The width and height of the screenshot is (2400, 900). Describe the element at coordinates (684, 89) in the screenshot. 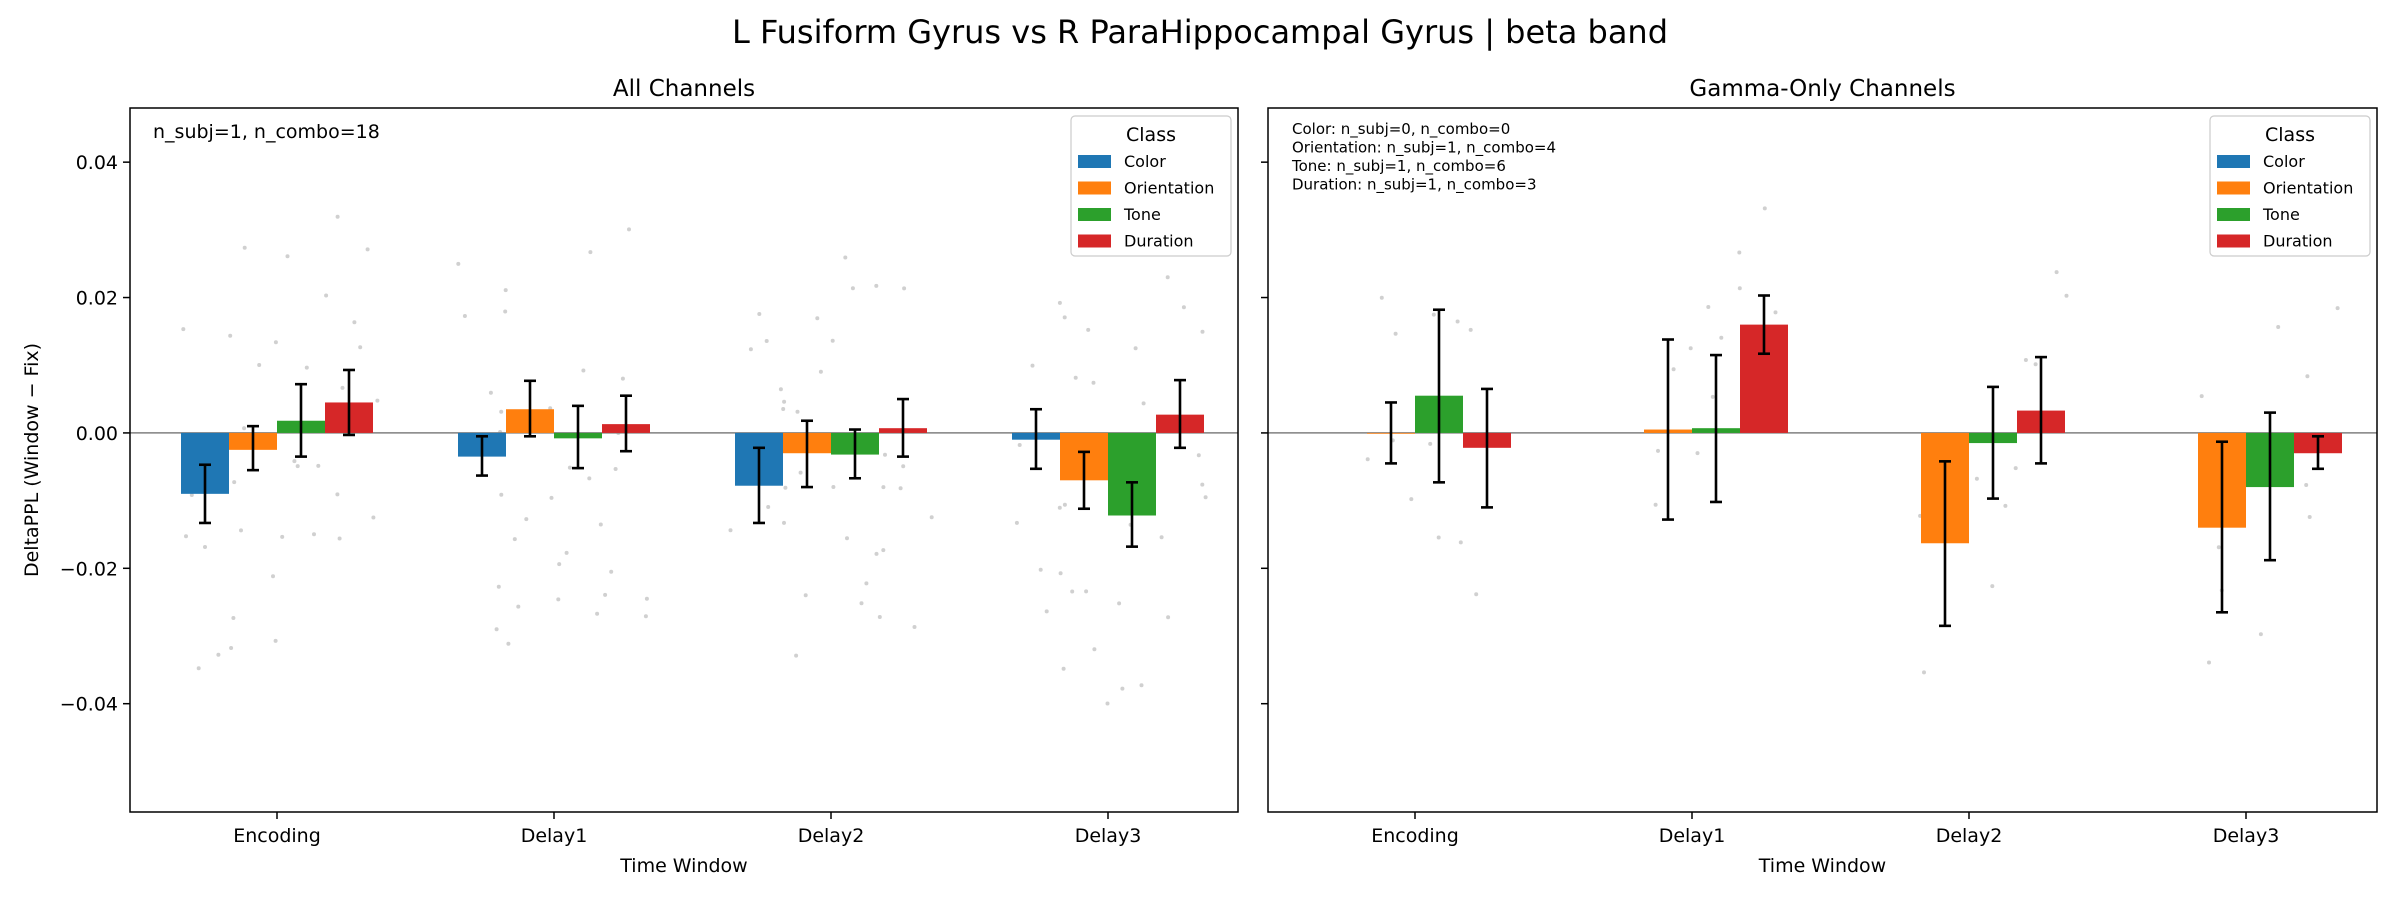

I see `panel-title: All Channels` at that location.